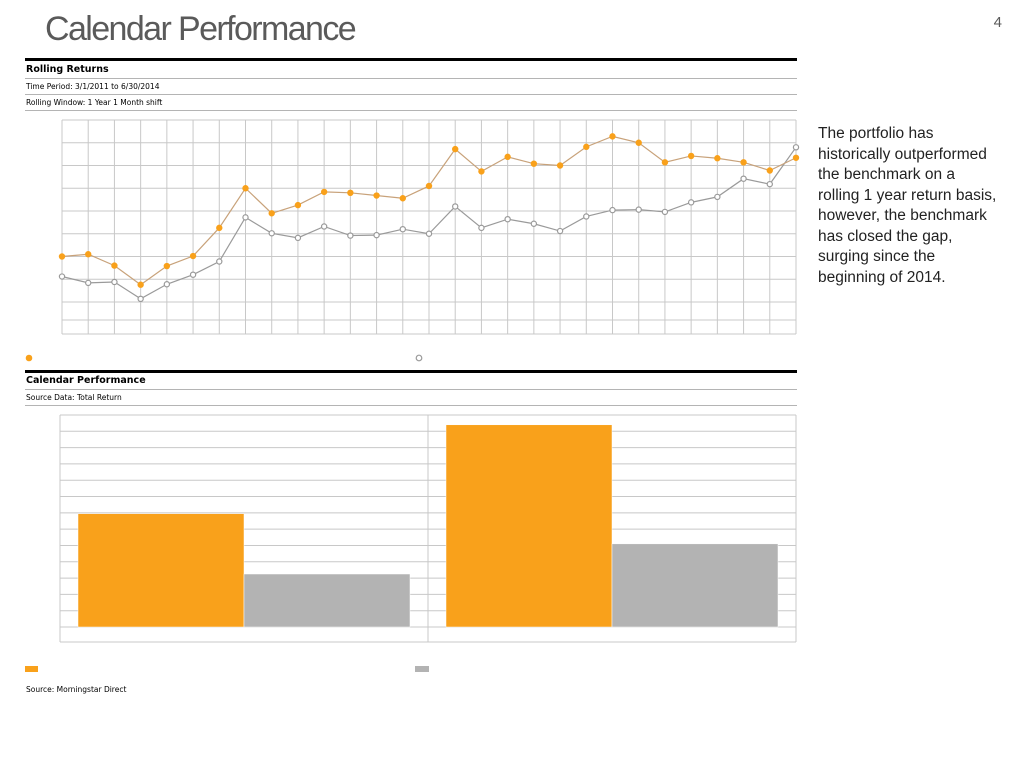 This screenshot has height=768, width=1024. What do you see at coordinates (419, 358) in the screenshot?
I see `legend-marker-benchmark` at bounding box center [419, 358].